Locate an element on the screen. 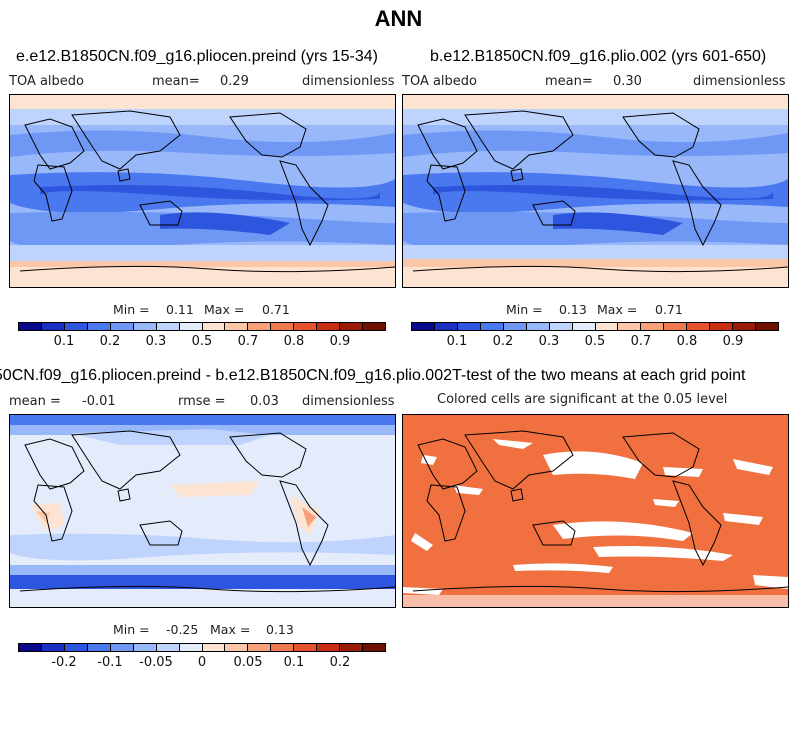 This screenshot has width=797, height=733. panel3-colorbar-tick-label: 0.2 is located at coordinates (340, 662).